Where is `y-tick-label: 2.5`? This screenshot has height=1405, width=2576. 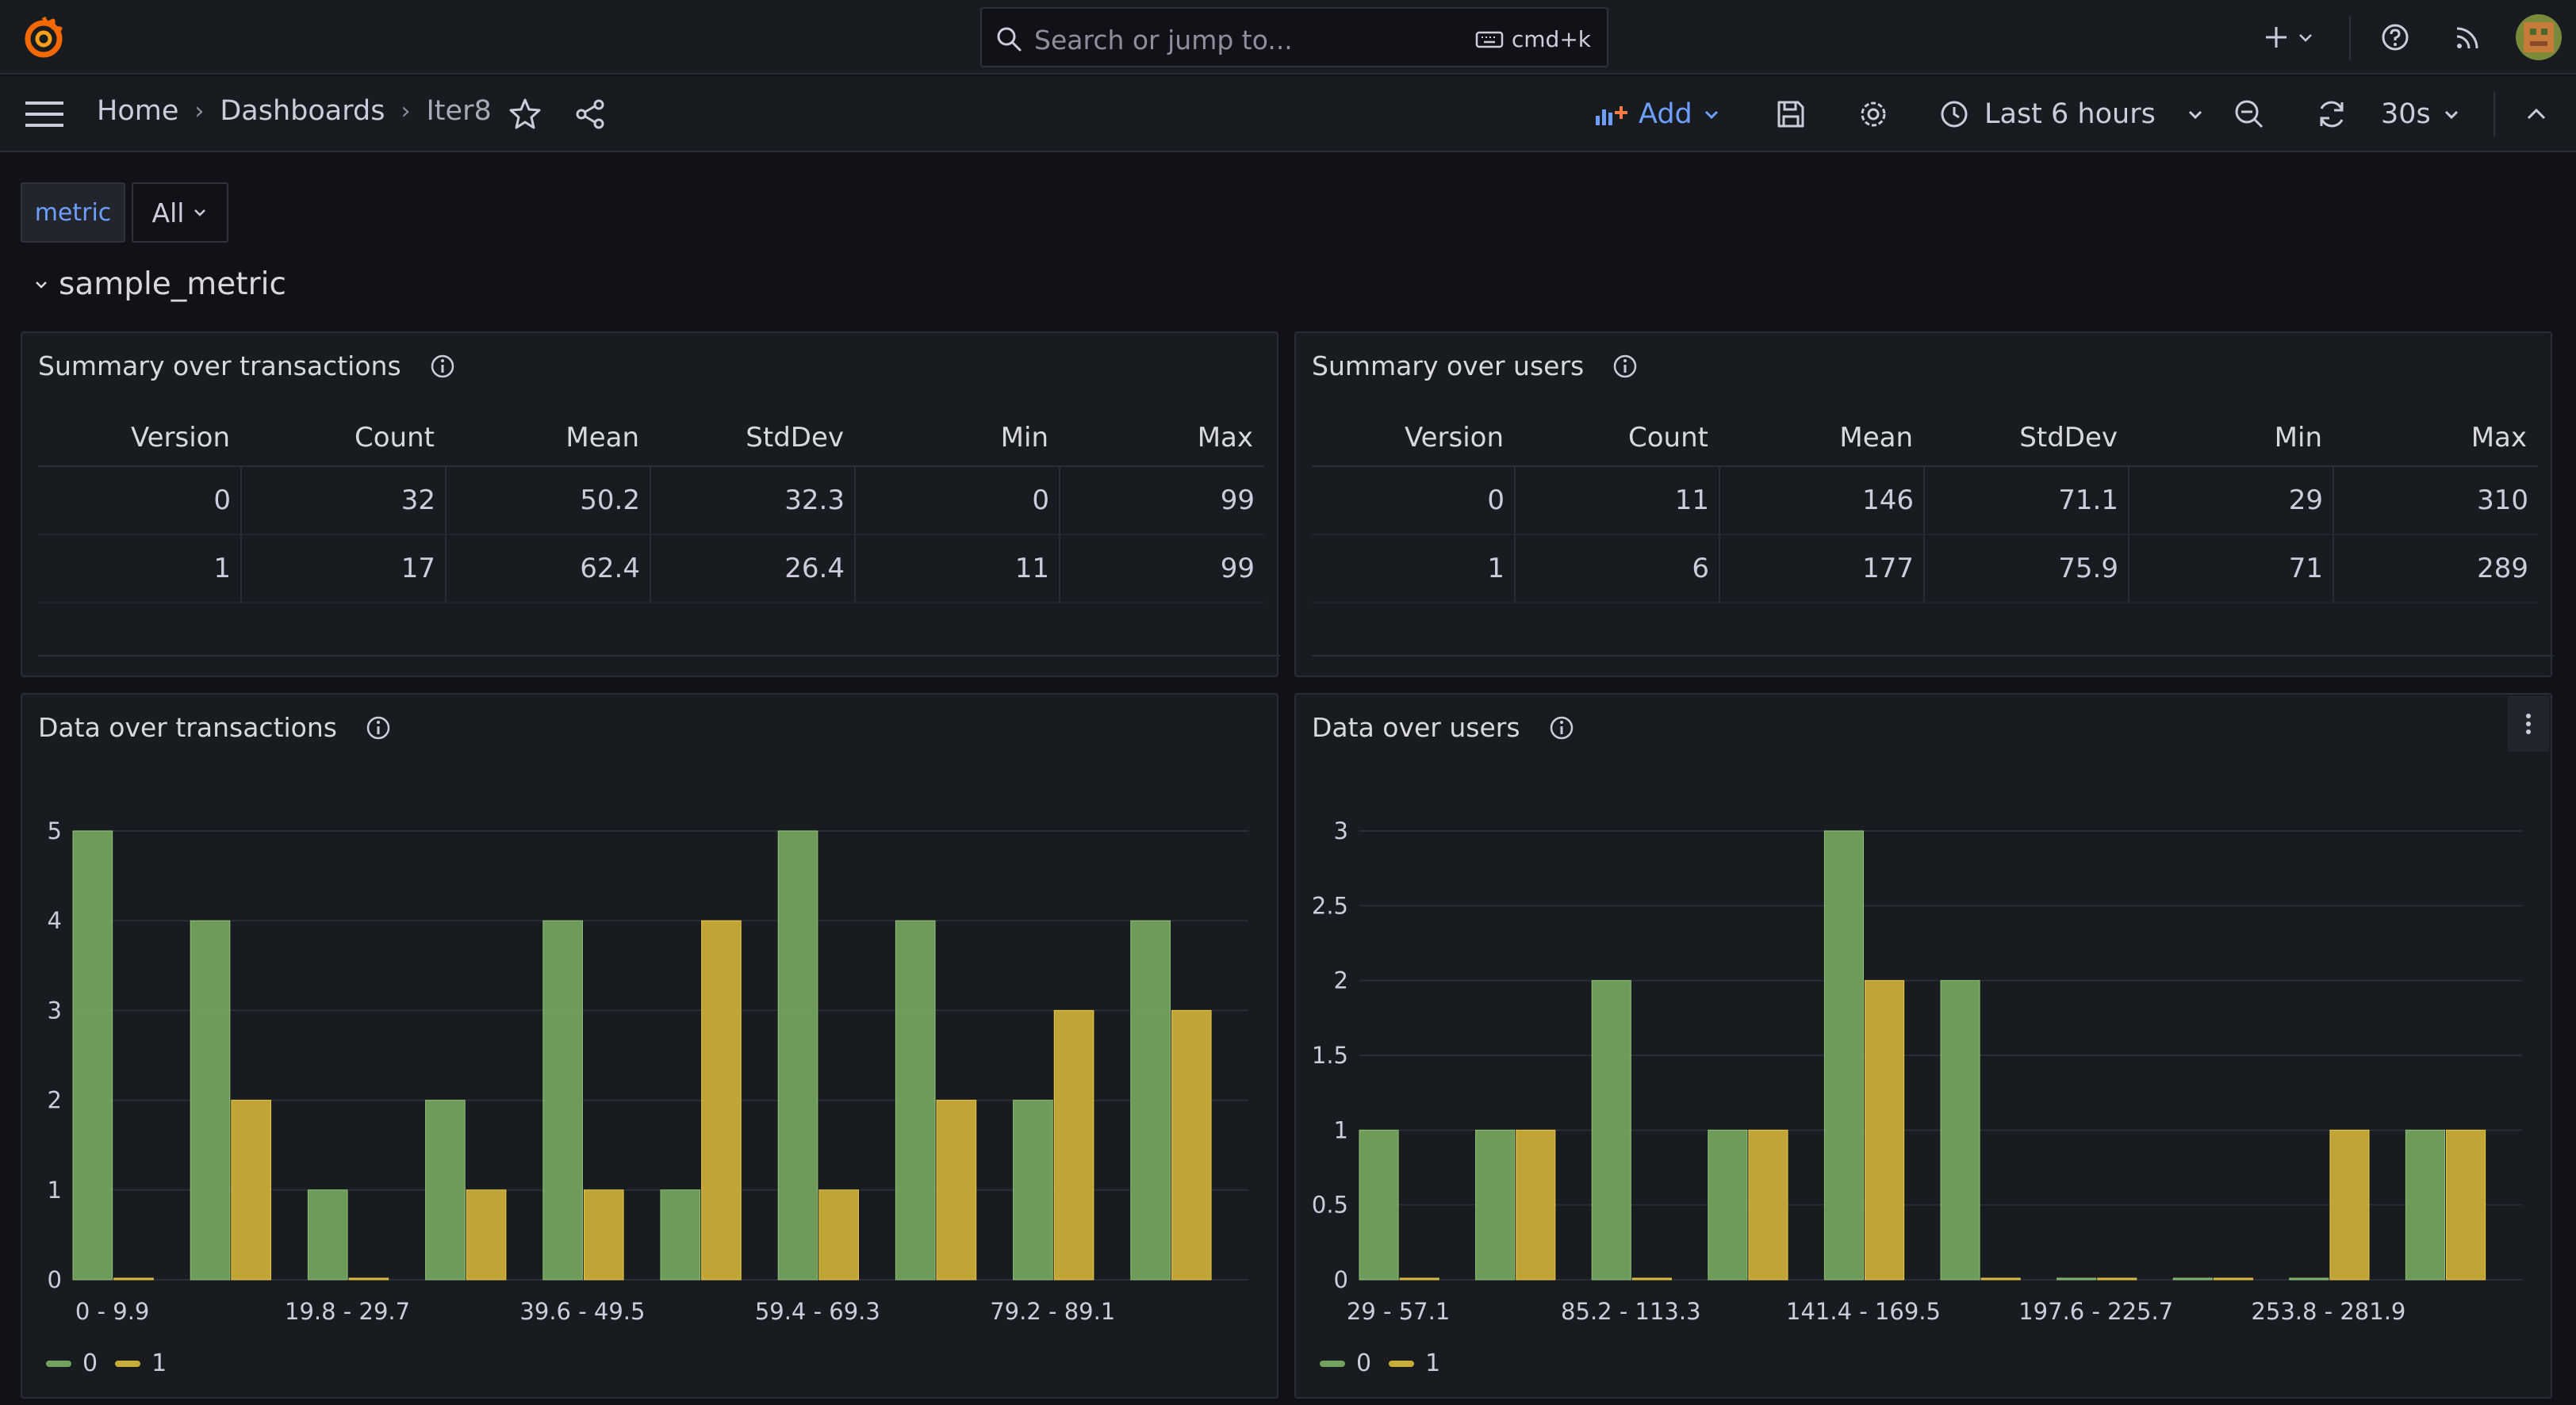 y-tick-label: 2.5 is located at coordinates (1330, 905).